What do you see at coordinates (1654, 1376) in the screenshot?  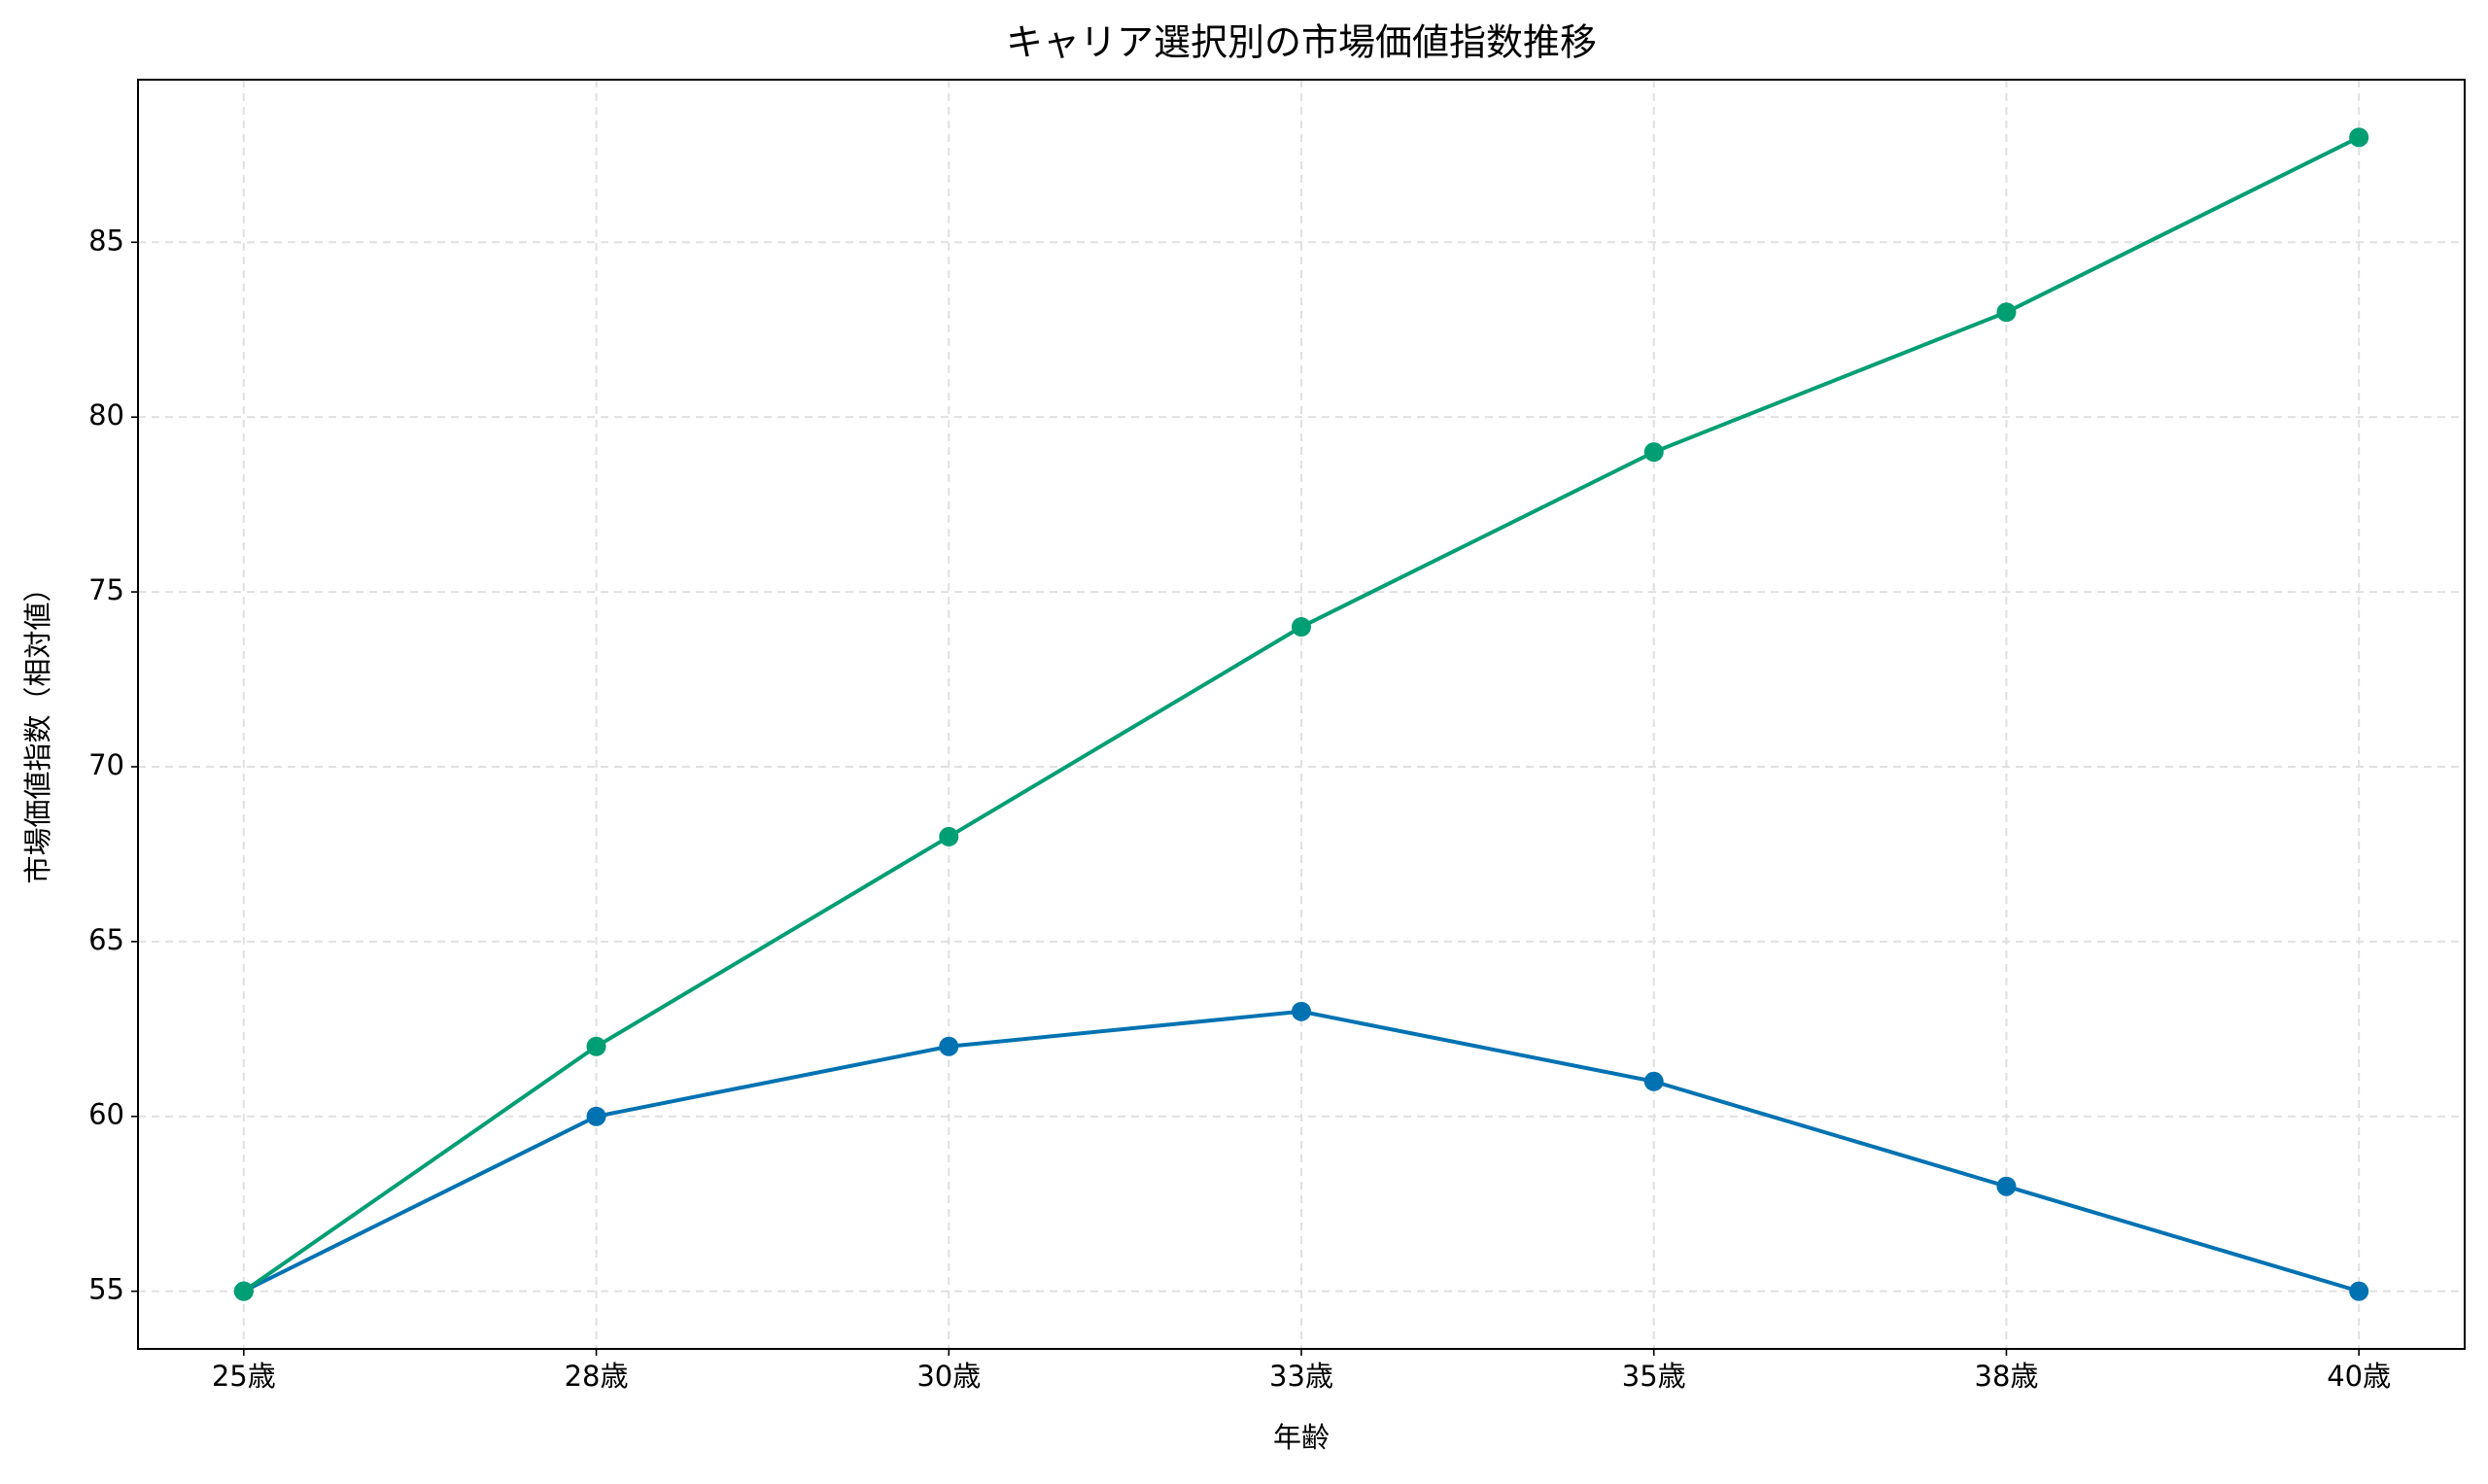 I see `x-tick-label: 35歳` at bounding box center [1654, 1376].